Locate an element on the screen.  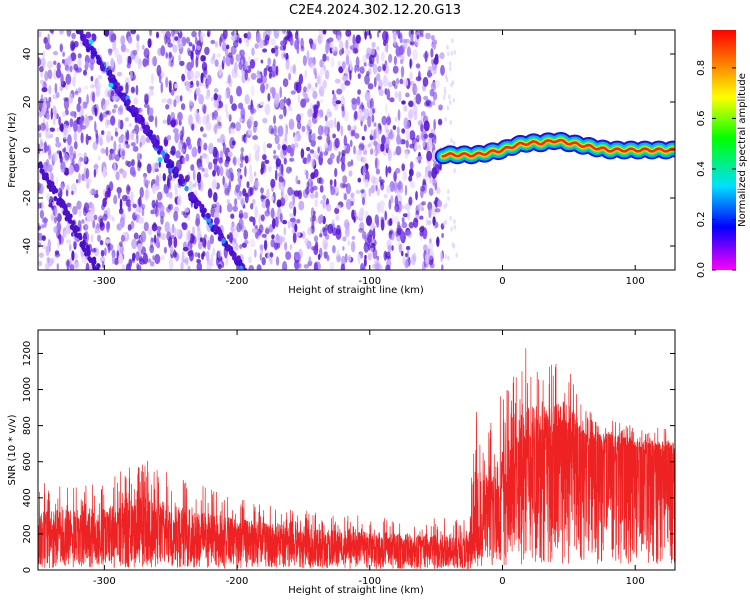
diagonal-track-highlight is located at coordinates (91, 42).